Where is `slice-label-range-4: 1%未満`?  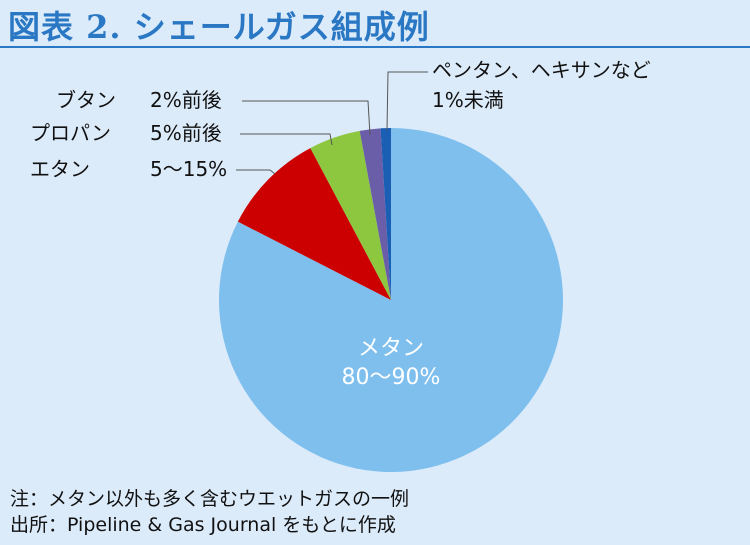
slice-label-range-4: 1%未満 is located at coordinates (468, 100).